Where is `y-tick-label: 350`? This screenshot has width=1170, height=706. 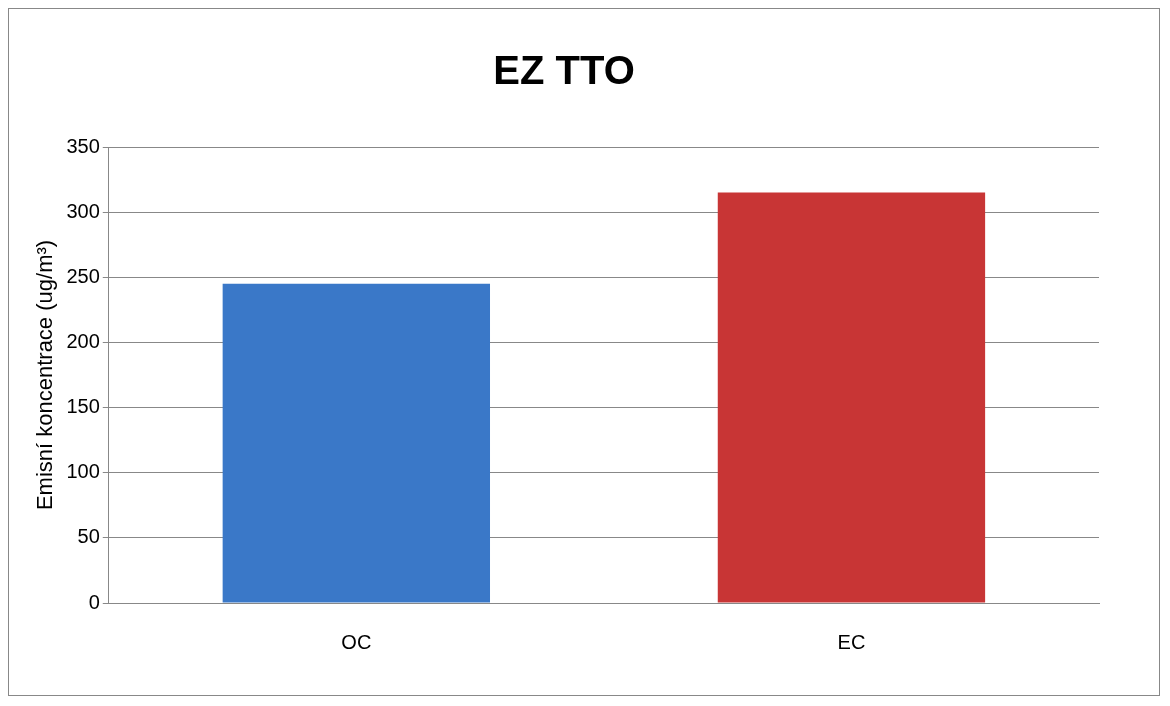 y-tick-label: 350 is located at coordinates (83, 145).